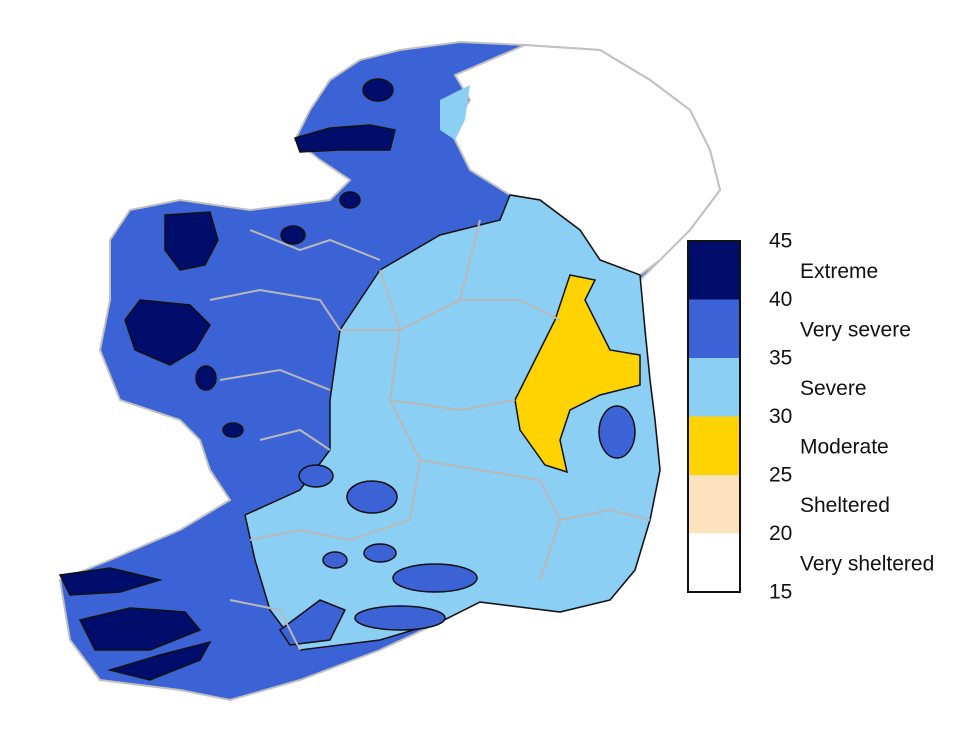  What do you see at coordinates (845, 505) in the screenshot?
I see `legend-class-label: Sheltered` at bounding box center [845, 505].